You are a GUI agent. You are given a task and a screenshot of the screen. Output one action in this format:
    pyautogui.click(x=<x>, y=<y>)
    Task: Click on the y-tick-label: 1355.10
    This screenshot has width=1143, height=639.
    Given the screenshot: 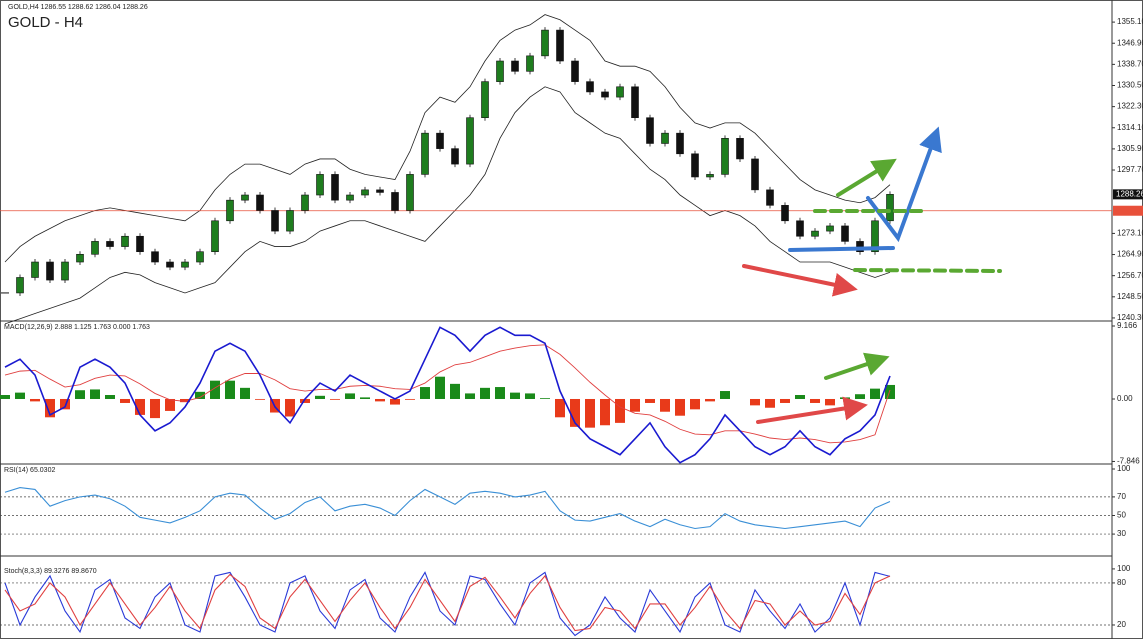 What is the action you would take?
    pyautogui.click(x=1130, y=21)
    